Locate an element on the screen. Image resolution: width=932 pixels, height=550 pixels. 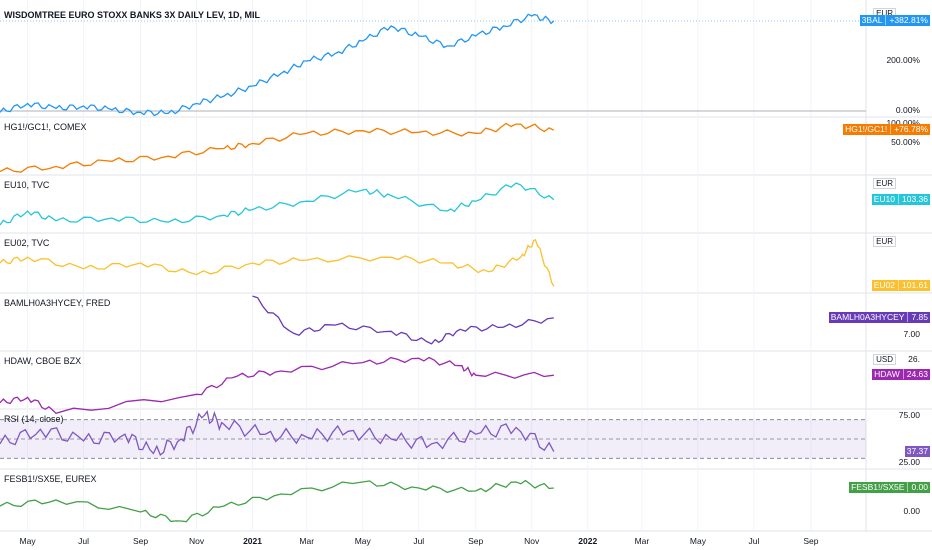
y-tick-label: 75.00 is located at coordinates (909, 415).